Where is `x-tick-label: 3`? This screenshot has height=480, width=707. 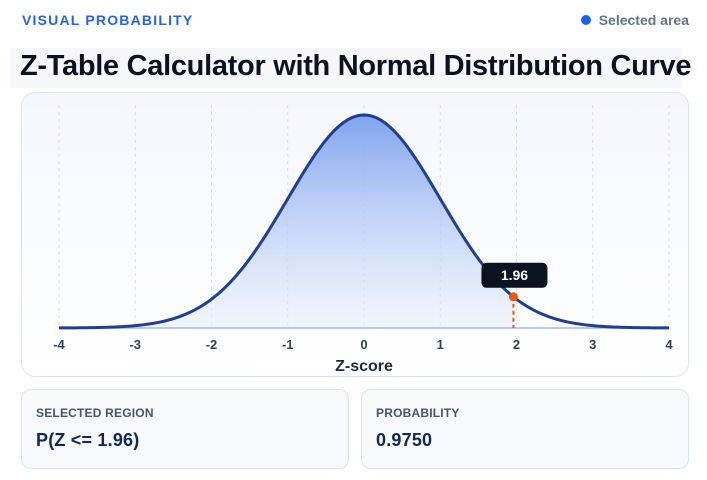 x-tick-label: 3 is located at coordinates (592, 344).